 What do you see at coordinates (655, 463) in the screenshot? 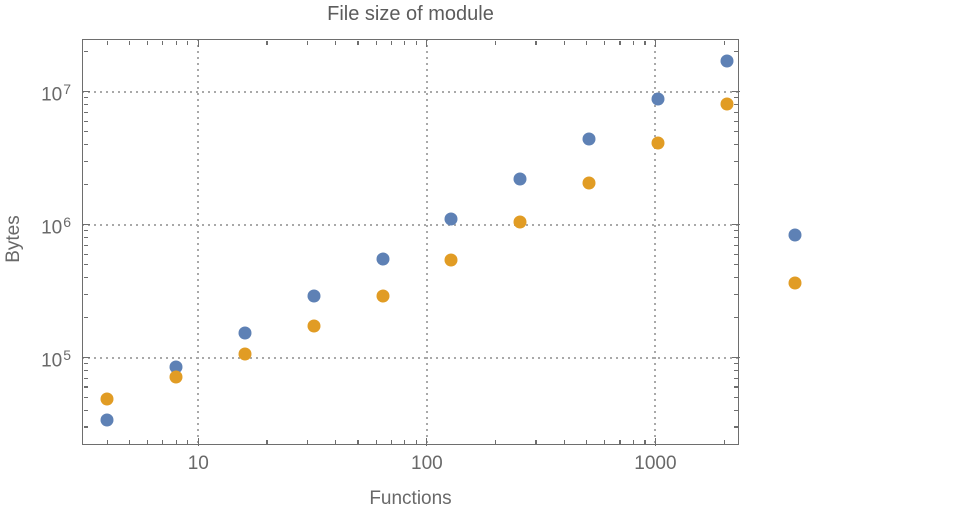
I see `x-tick-label: 1000` at bounding box center [655, 463].